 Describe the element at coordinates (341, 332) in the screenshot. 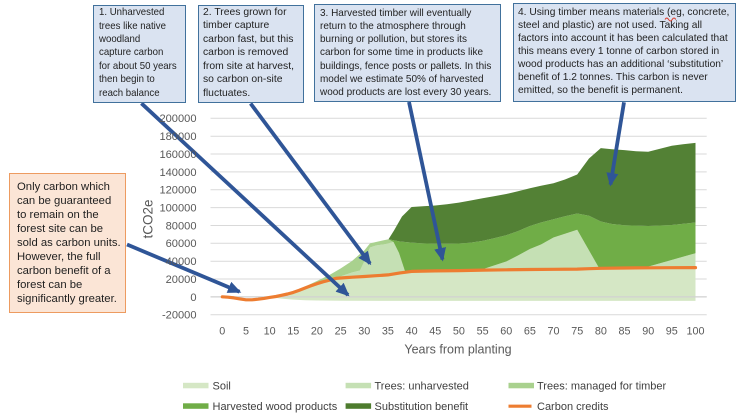

I see `svg-text: 25` at that location.